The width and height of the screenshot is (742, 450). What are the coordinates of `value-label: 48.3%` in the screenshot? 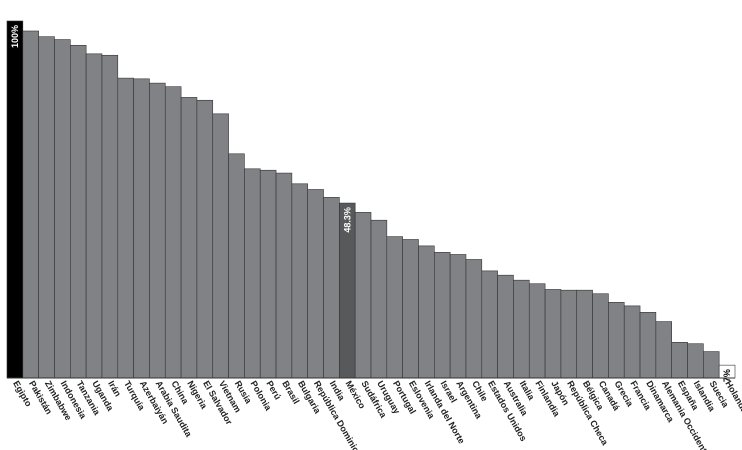 It's located at (347, 220).